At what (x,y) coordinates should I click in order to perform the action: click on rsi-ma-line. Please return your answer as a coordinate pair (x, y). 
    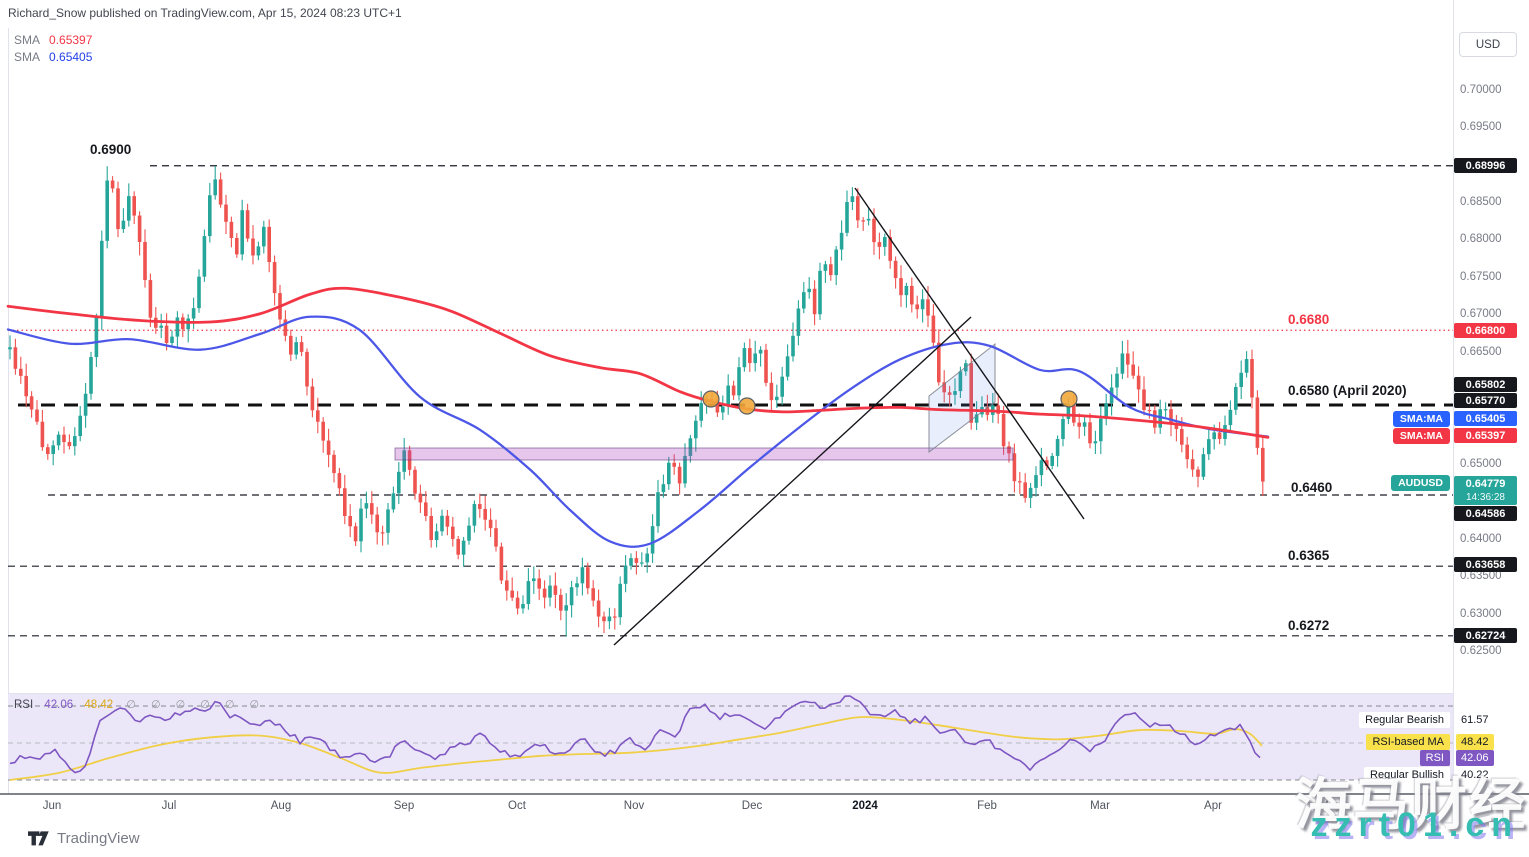
    Looking at the image, I should click on (636, 748).